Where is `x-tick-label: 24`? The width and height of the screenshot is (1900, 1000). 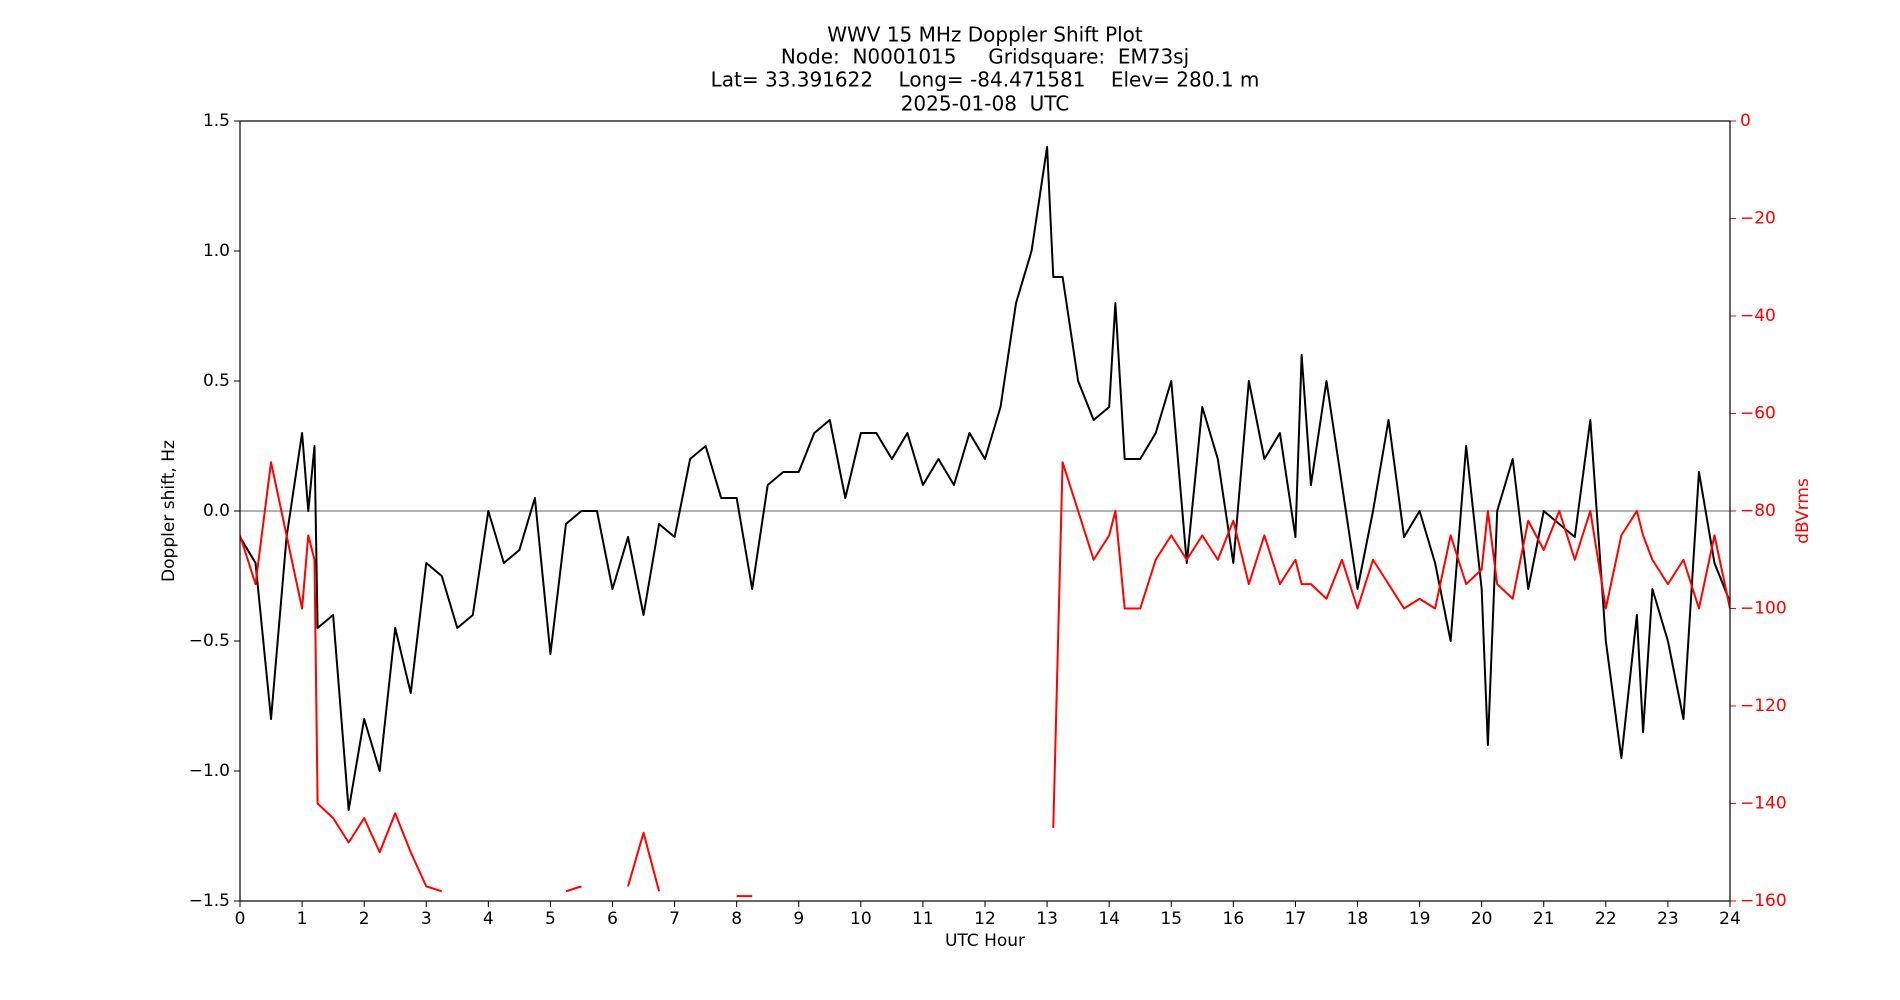
x-tick-label: 24 is located at coordinates (1730, 919).